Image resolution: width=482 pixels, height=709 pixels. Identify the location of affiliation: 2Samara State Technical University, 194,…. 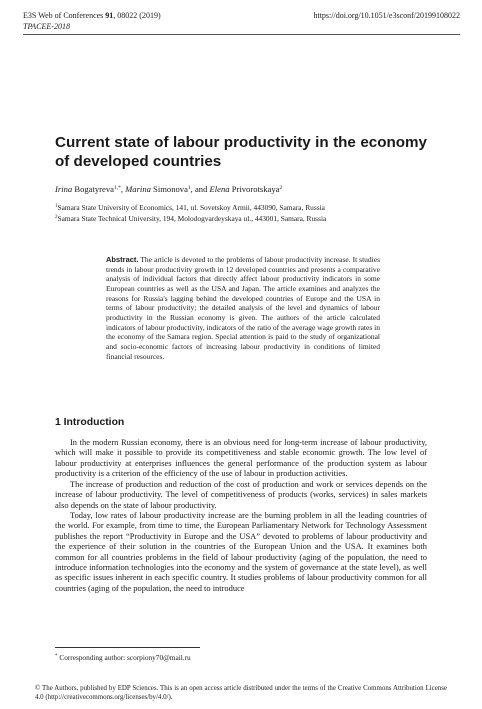
(190, 218).